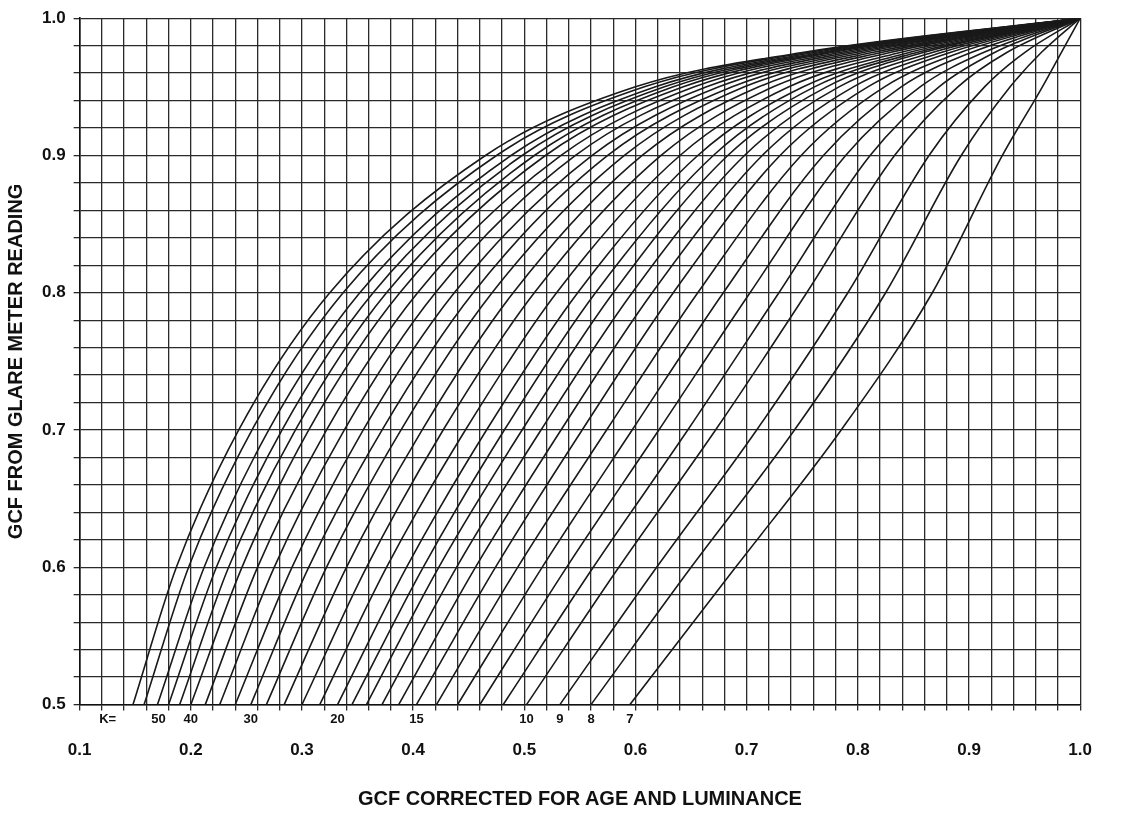 The width and height of the screenshot is (1122, 821). Describe the element at coordinates (108, 718) in the screenshot. I see `text: K=` at that location.